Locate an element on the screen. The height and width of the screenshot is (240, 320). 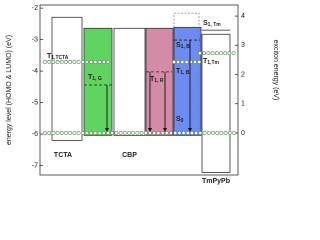
right-axis-title: exciton energy (eV) is located at coordinates (275, 70).